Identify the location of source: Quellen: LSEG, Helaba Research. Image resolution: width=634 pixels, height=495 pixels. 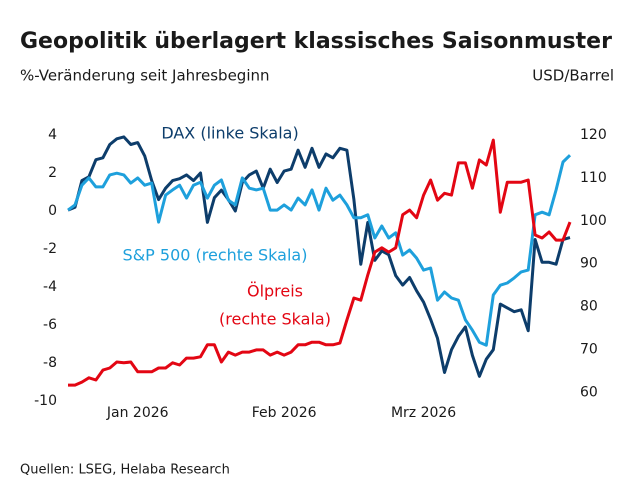
(125, 470).